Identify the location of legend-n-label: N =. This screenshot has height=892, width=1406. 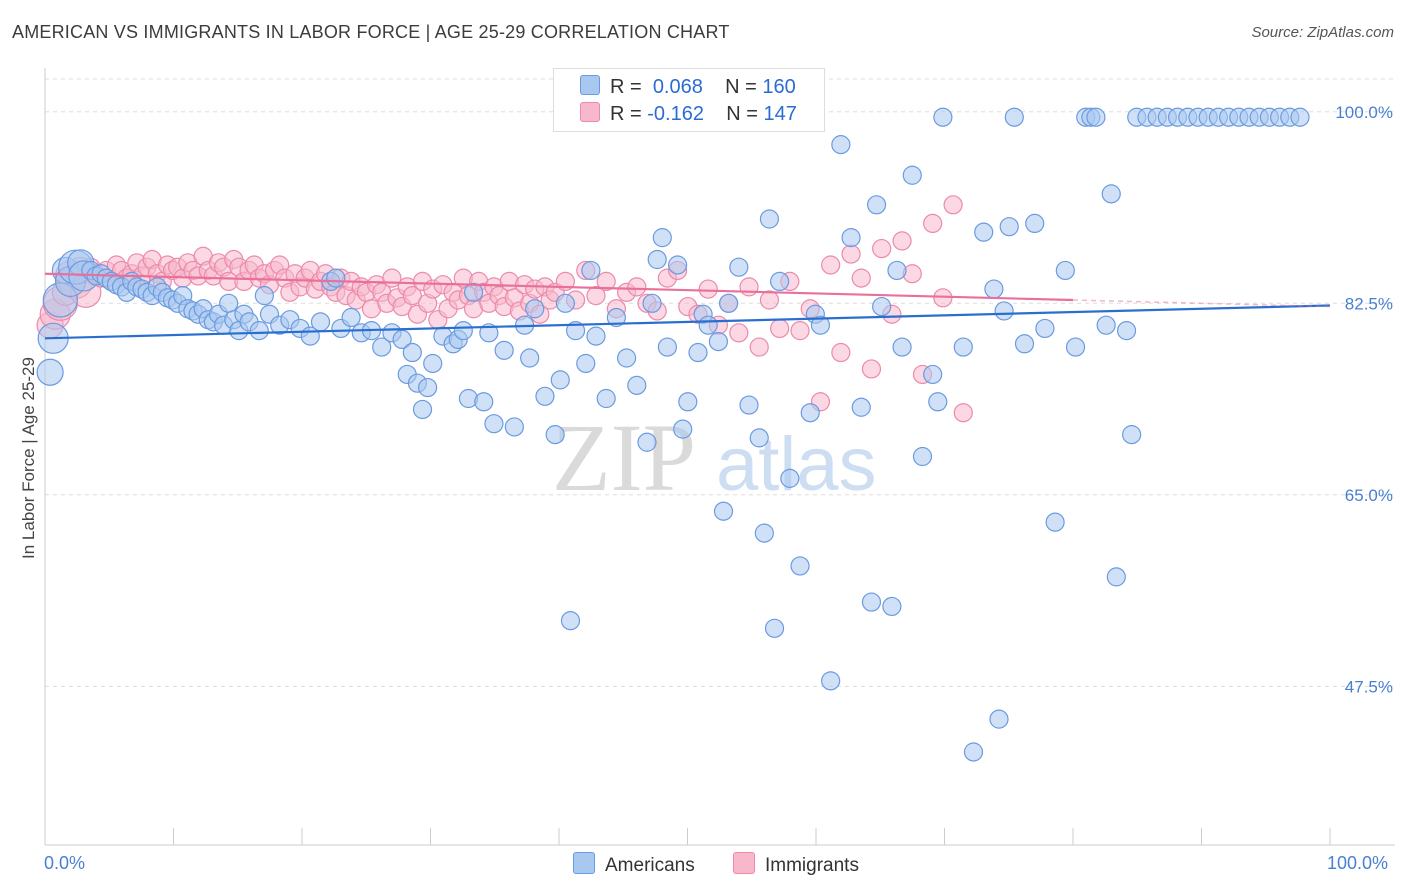
(741, 87).